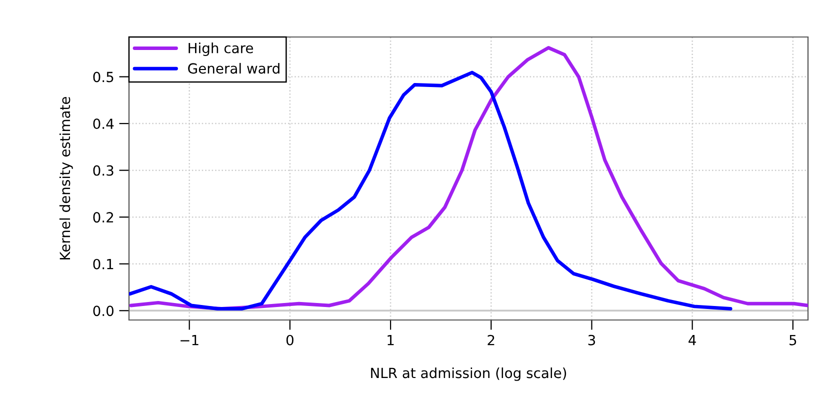  What do you see at coordinates (103, 124) in the screenshot?
I see `y-tick-label: 0.4` at bounding box center [103, 124].